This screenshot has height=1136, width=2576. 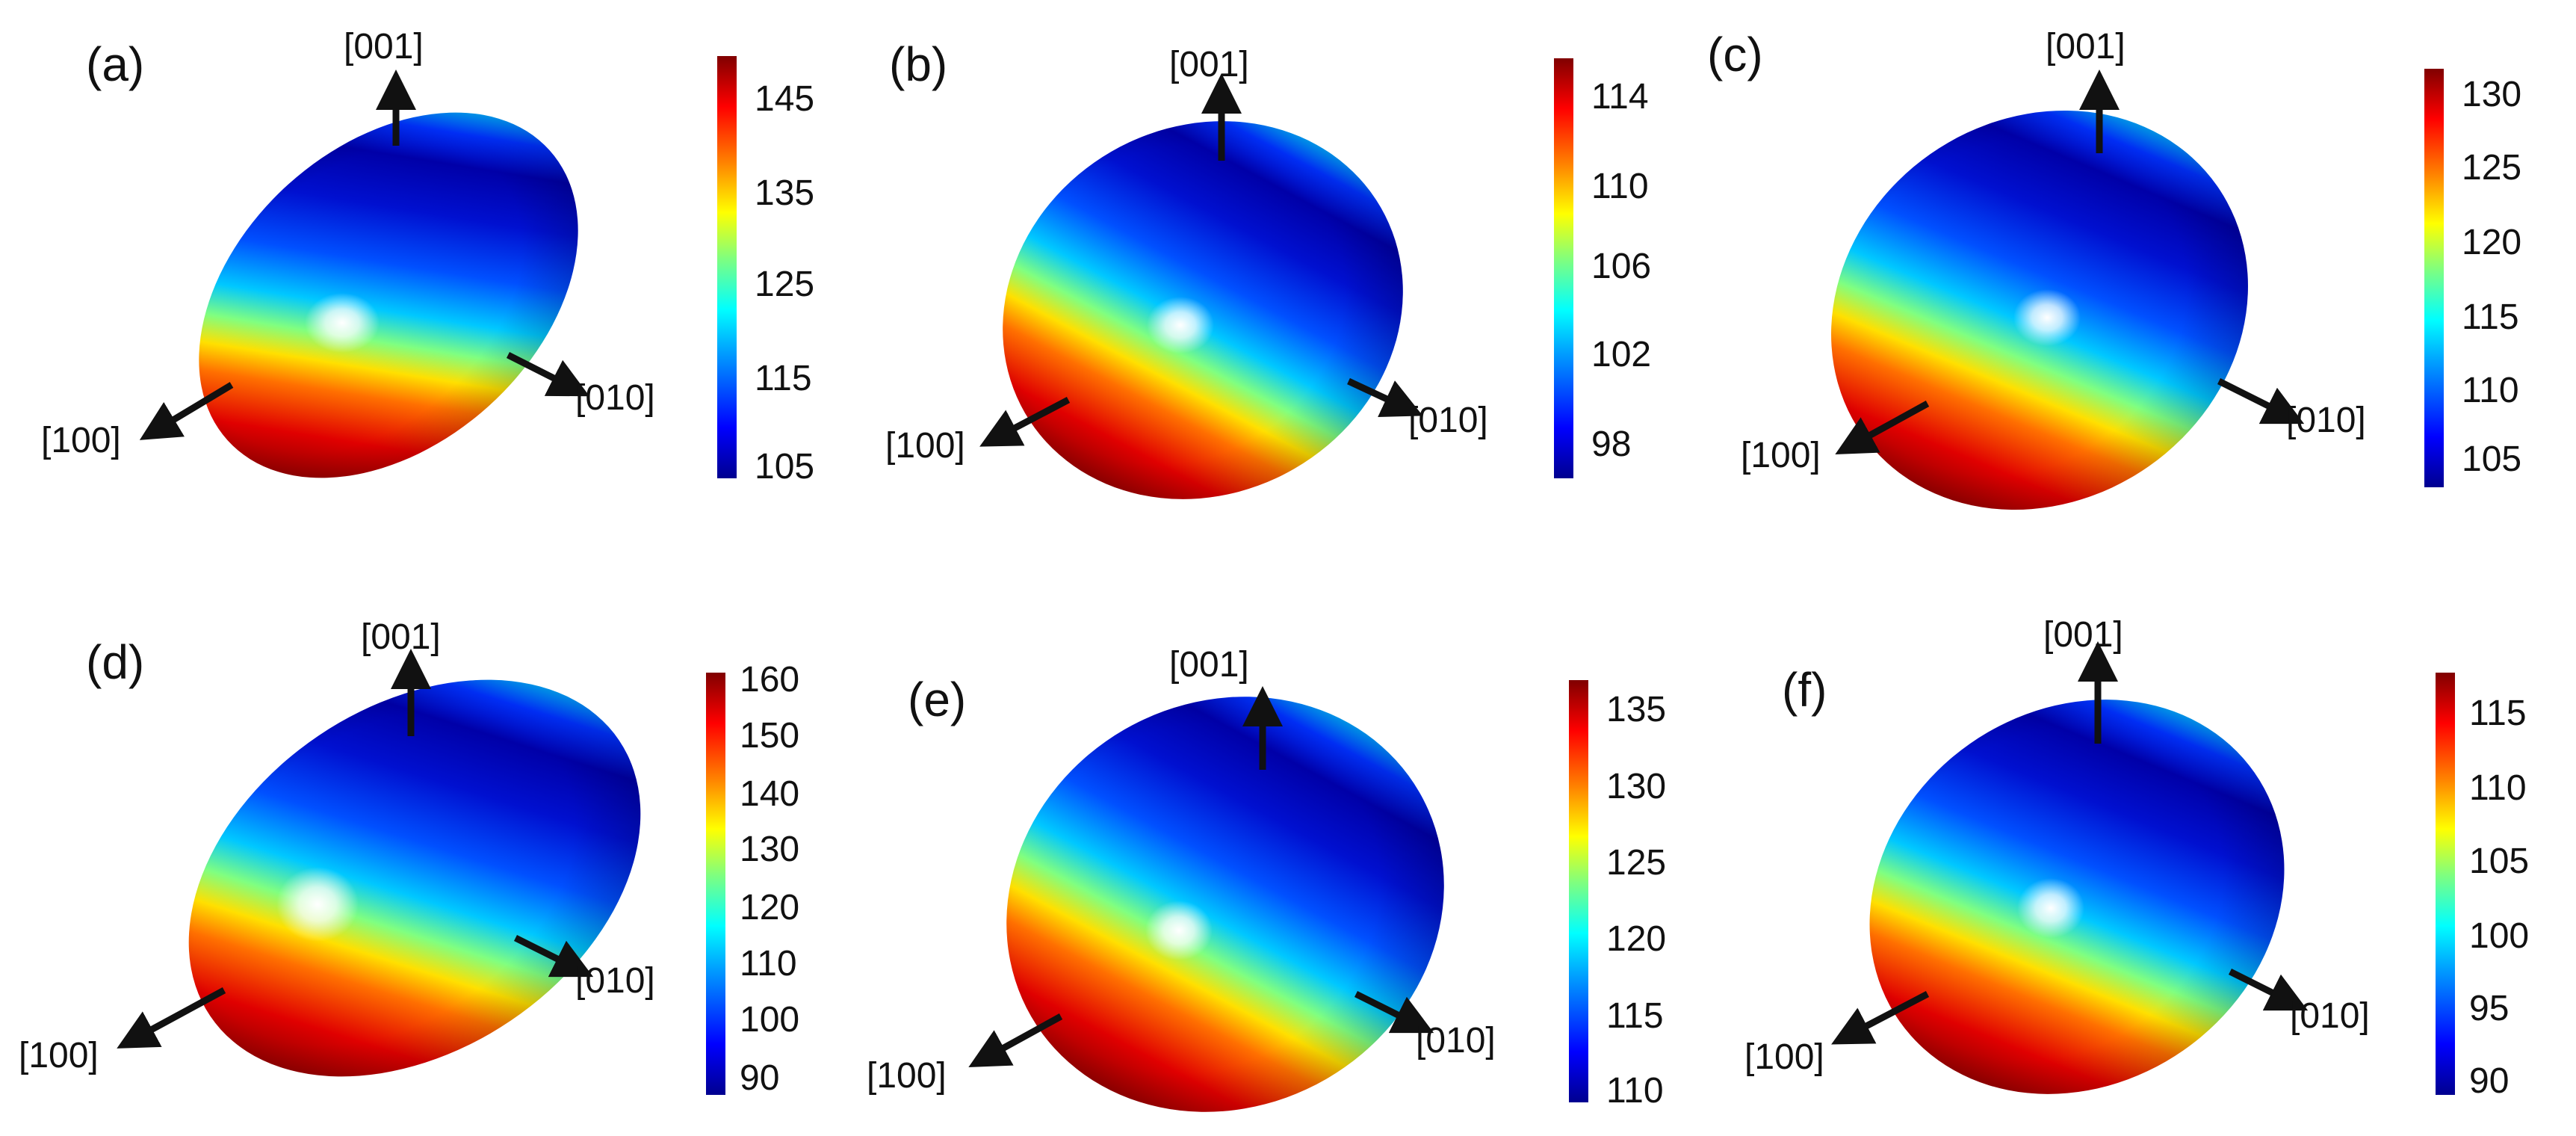 I want to click on colorbar-tick: 102, so click(x=1621, y=354).